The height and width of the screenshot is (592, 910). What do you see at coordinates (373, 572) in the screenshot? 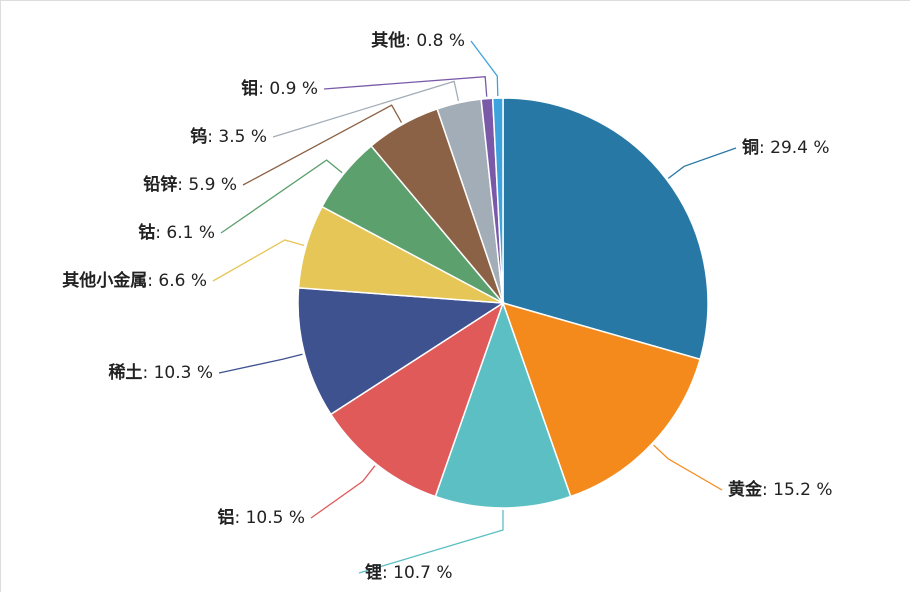
I see `category-name: 锂` at bounding box center [373, 572].